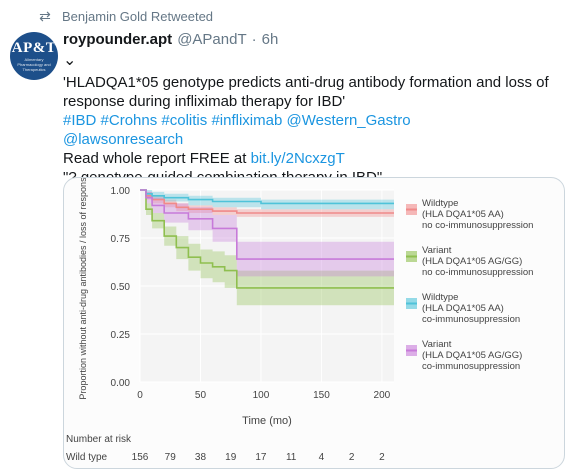 The image size is (580, 472). Describe the element at coordinates (121, 191) in the screenshot. I see `y-tick-label: 1.00` at that location.